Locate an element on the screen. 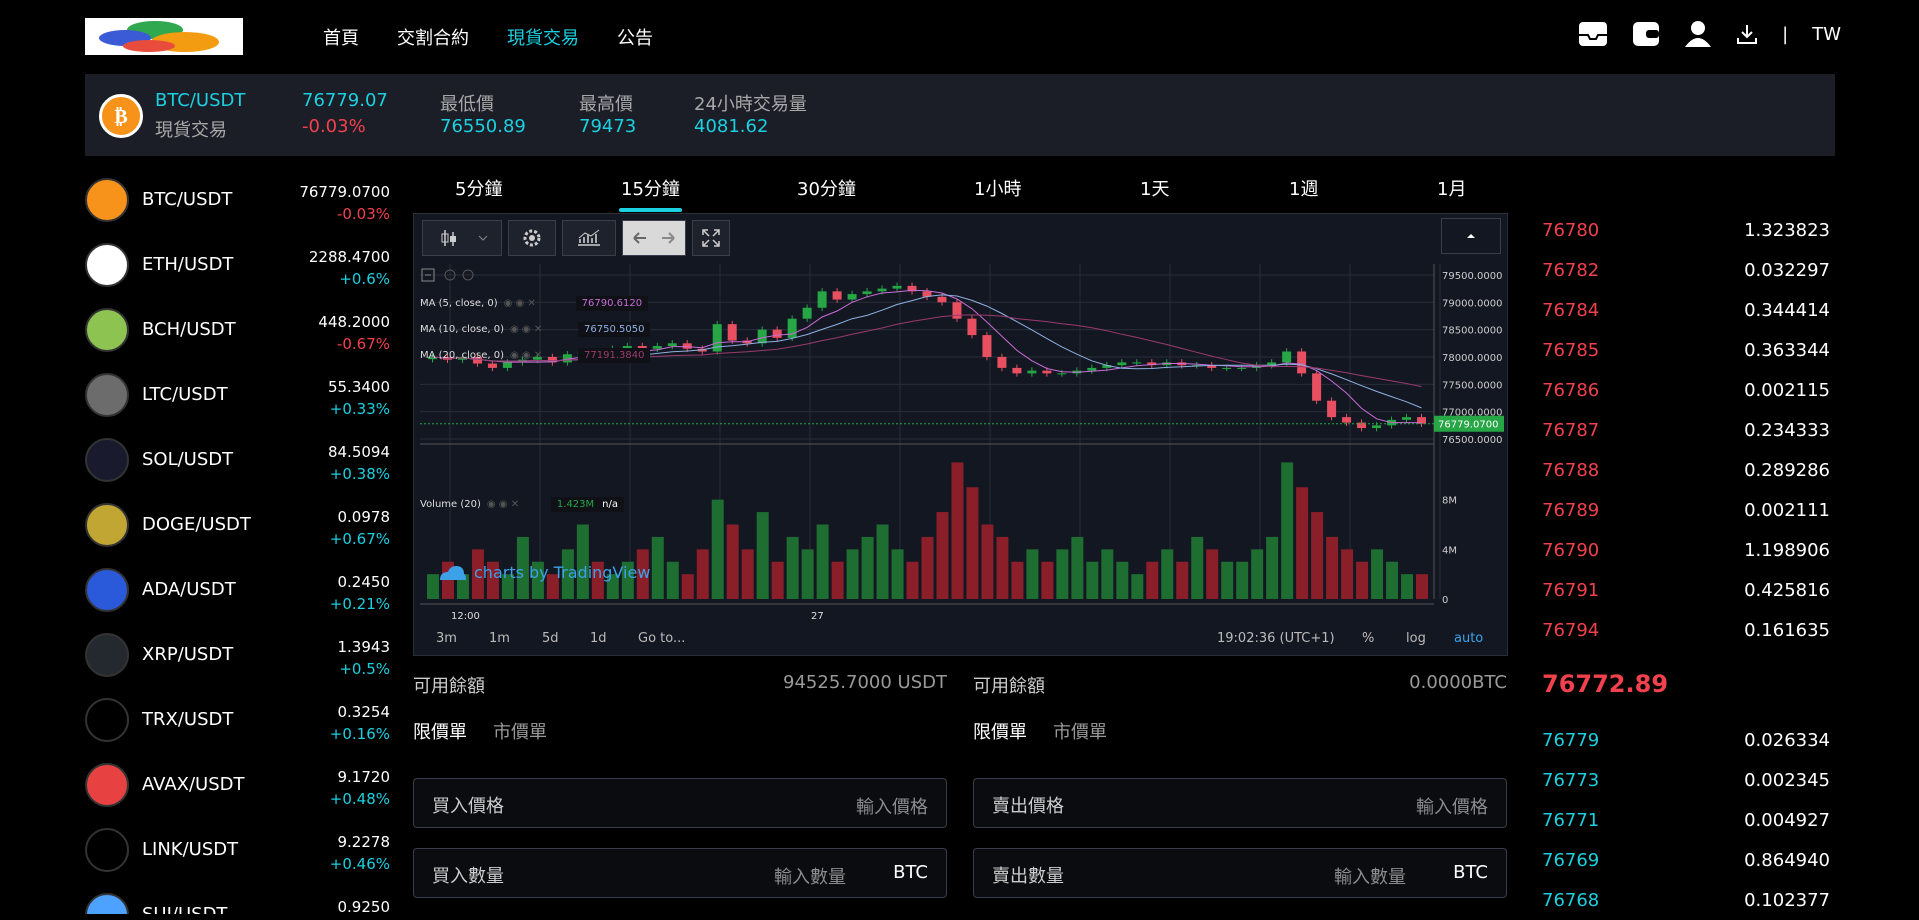  order-book-row: 76791 0.425816 is located at coordinates (1686, 590).